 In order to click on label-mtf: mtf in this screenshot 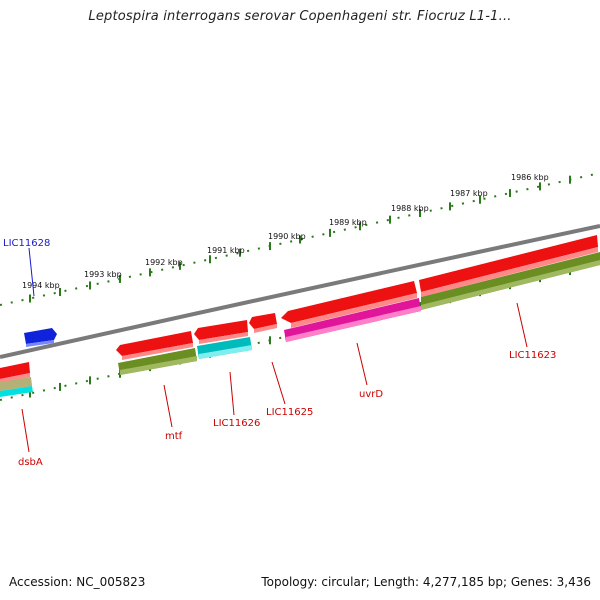, I will do `click(174, 436)`.